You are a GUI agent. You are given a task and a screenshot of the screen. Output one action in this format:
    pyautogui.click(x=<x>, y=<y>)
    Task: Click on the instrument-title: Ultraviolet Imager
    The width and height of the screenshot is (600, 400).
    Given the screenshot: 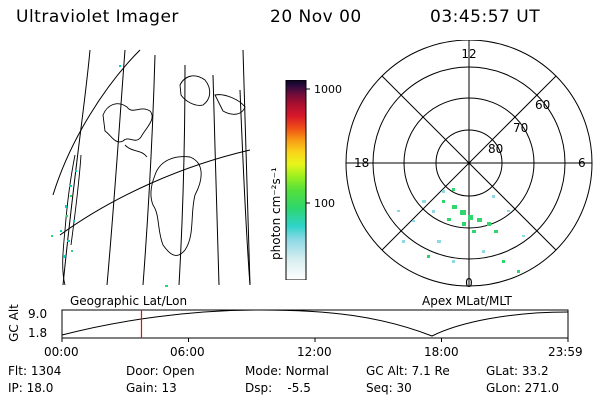 What is the action you would take?
    pyautogui.click(x=97, y=17)
    